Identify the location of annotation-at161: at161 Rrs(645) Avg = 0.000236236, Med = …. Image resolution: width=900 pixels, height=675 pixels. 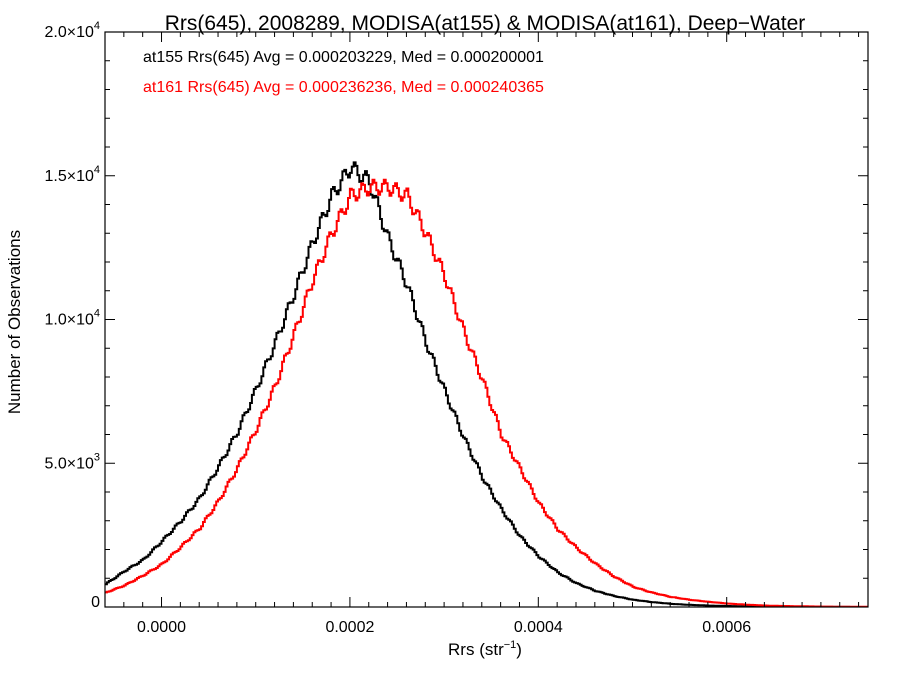
(343, 87).